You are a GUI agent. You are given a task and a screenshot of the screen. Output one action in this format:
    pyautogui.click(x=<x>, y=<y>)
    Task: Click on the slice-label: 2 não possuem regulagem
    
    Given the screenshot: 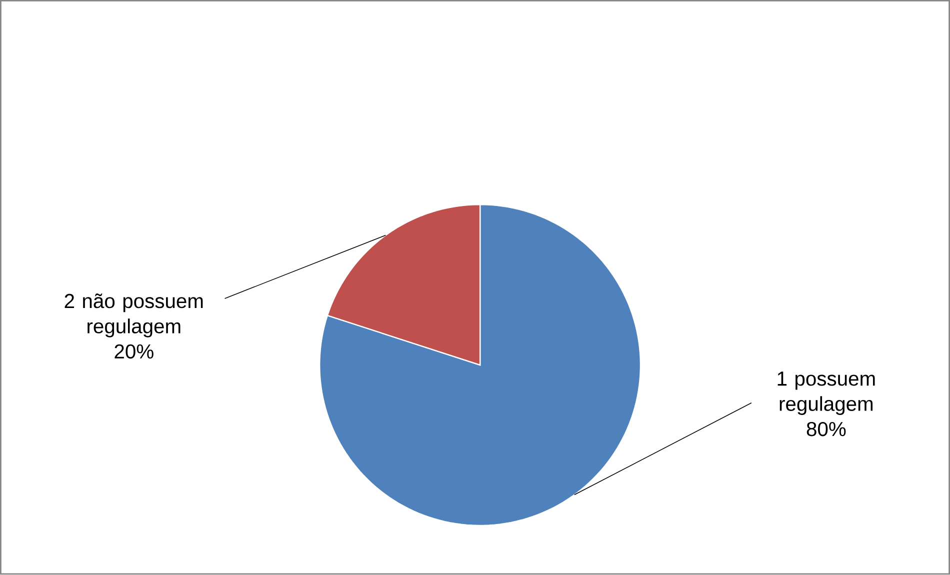 What is the action you would take?
    pyautogui.click(x=133, y=316)
    